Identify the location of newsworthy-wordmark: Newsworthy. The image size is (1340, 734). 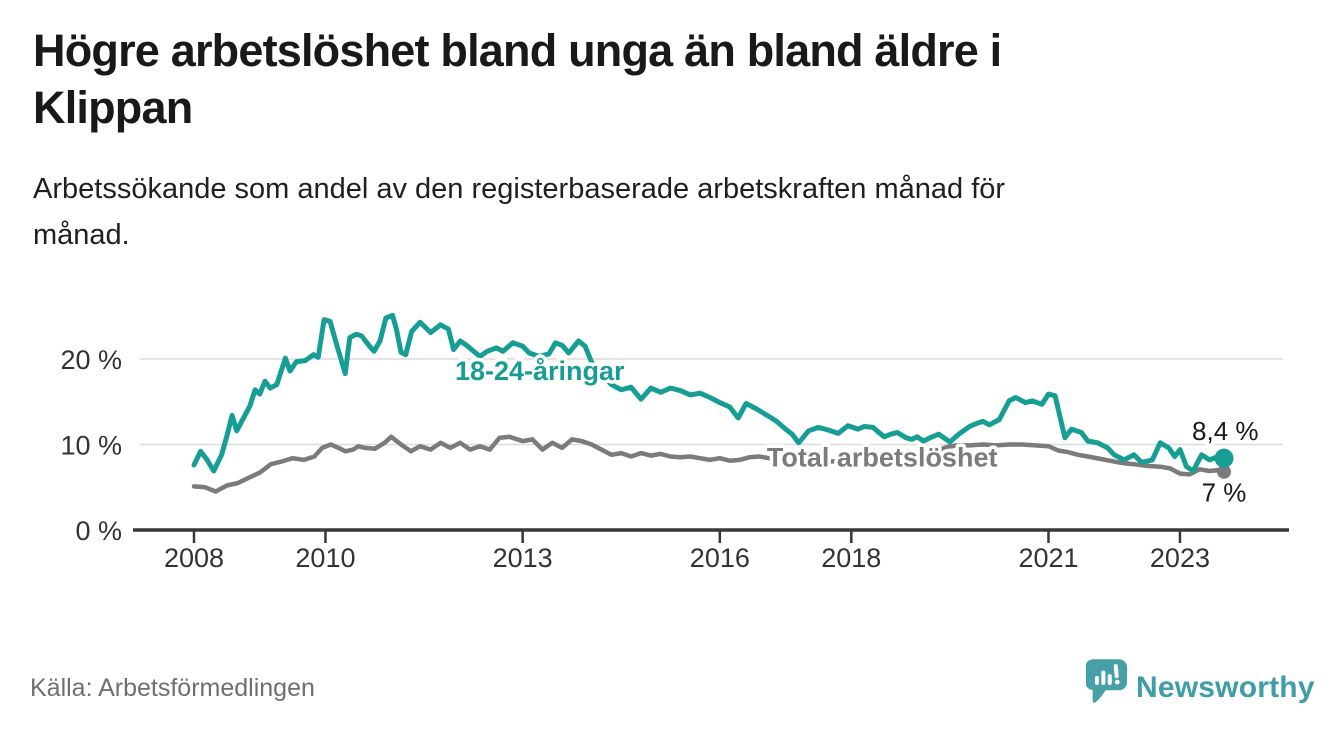
(1225, 687).